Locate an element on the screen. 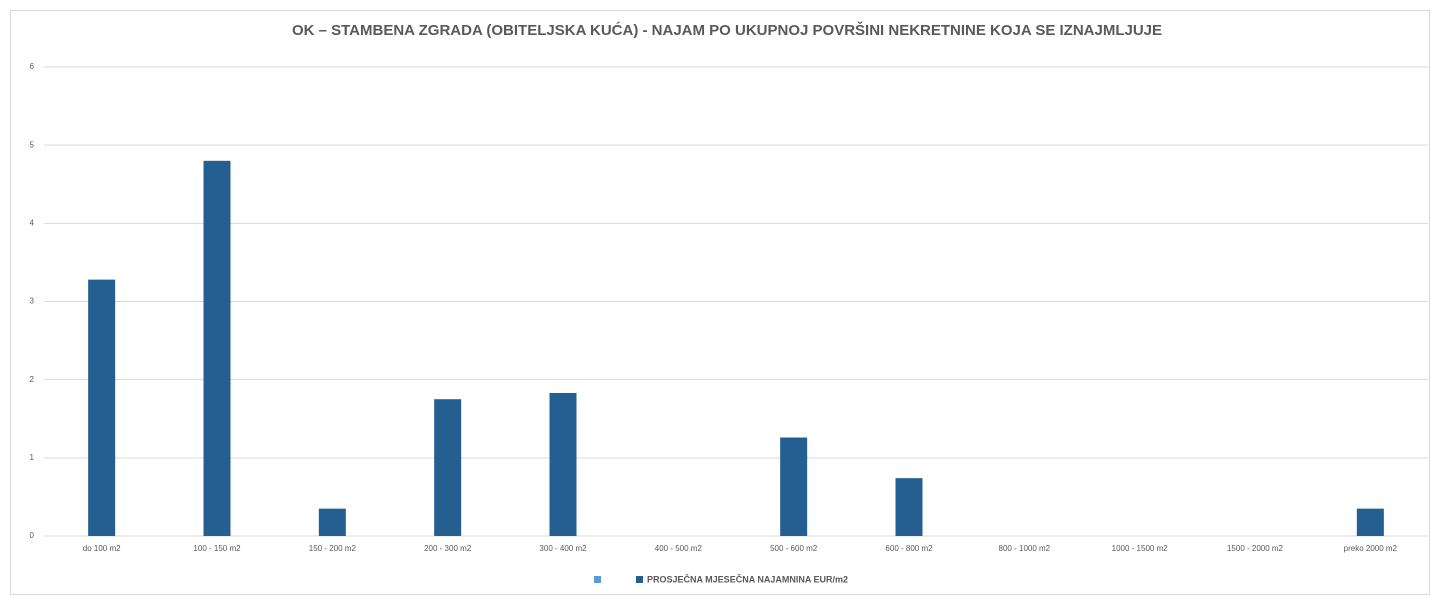 The height and width of the screenshot is (596, 1431). y-tick-label: 6 is located at coordinates (32, 66).